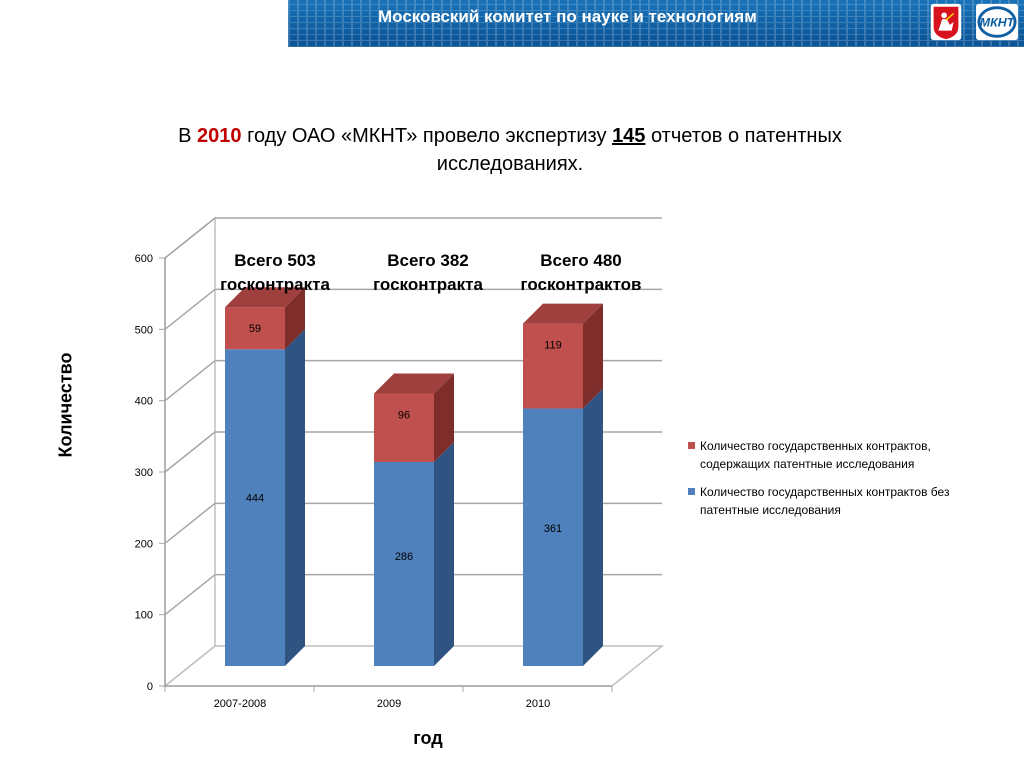 Image resolution: width=1024 pixels, height=768 pixels. Describe the element at coordinates (428, 738) in the screenshot. I see `x-axis-title: год` at that location.